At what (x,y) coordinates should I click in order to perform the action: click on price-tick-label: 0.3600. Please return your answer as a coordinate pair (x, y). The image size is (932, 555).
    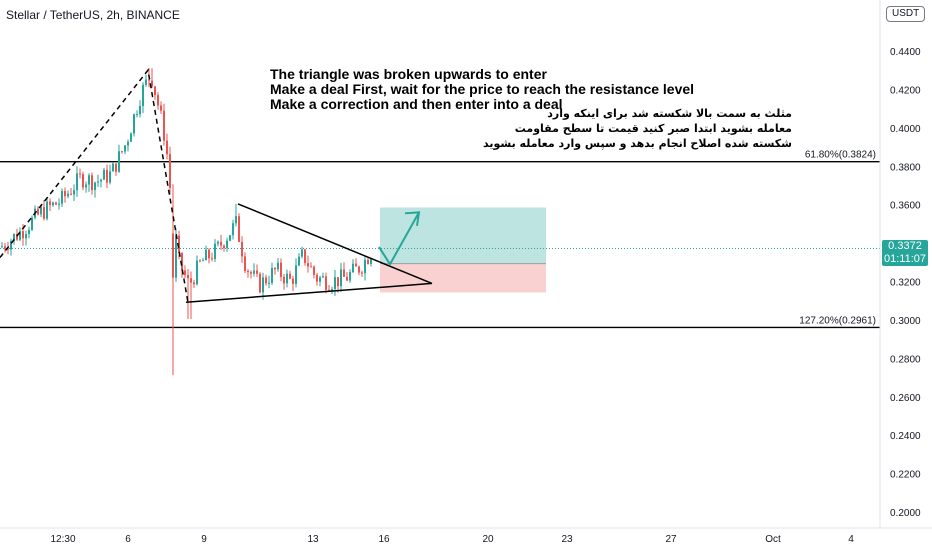
    Looking at the image, I should click on (905, 206).